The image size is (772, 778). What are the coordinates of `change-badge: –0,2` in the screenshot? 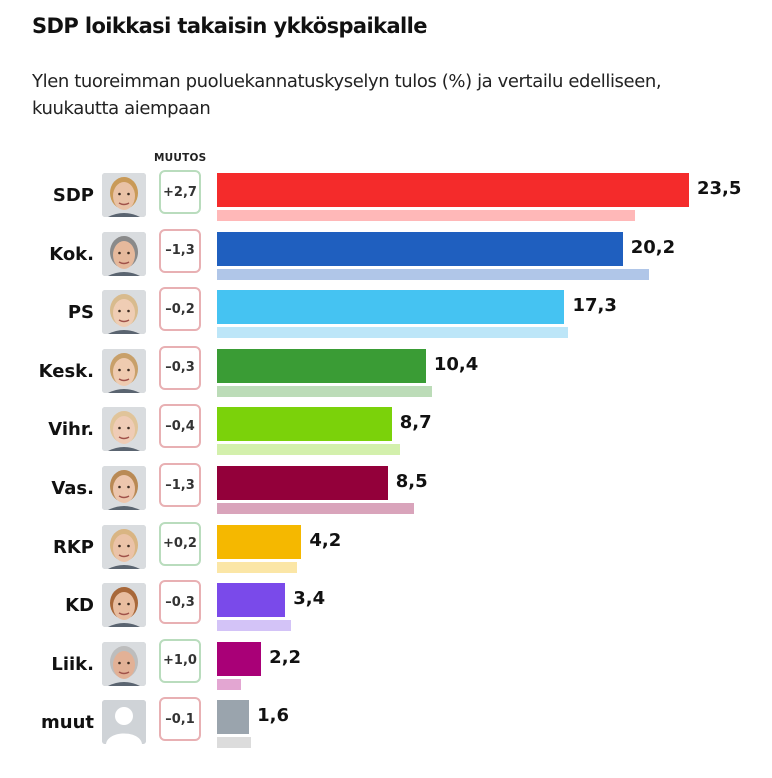 It's located at (180, 309).